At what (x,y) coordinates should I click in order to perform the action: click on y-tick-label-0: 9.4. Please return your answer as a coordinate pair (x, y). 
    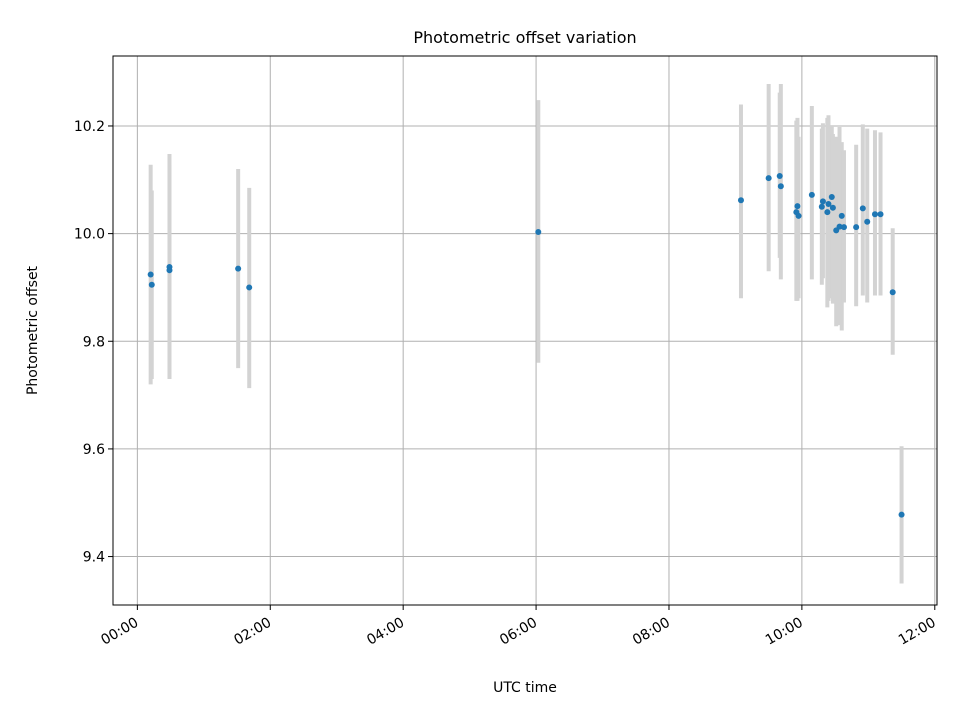
    Looking at the image, I should click on (94, 558).